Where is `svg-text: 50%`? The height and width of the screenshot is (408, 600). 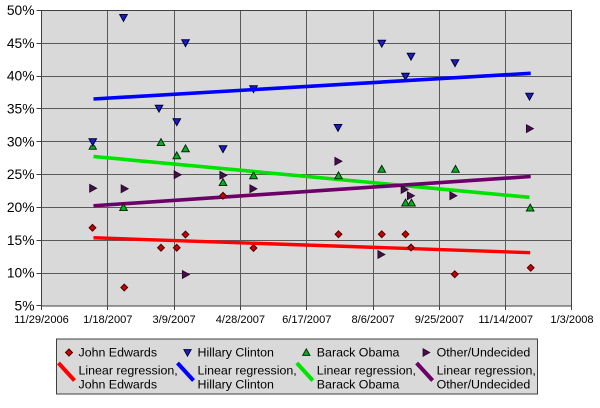 svg-text: 50% is located at coordinates (21, 10).